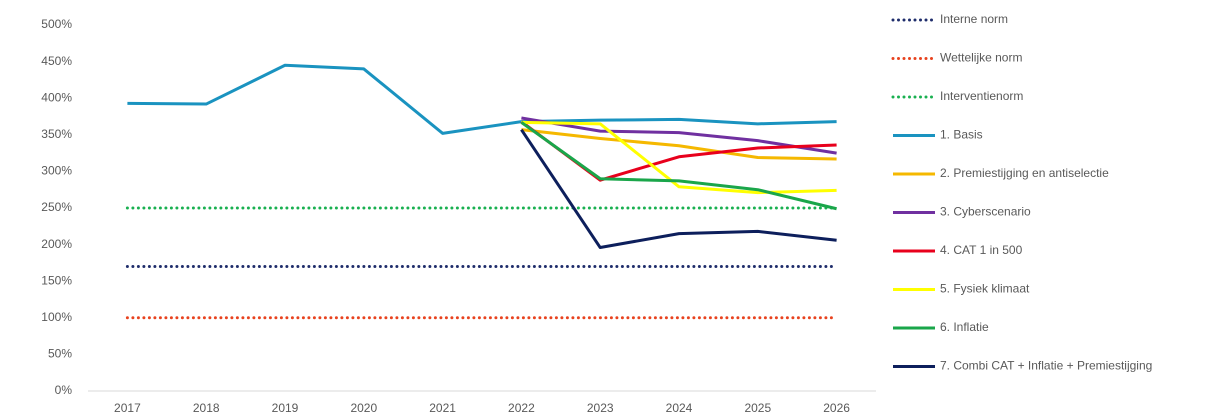 This screenshot has width=1217, height=417. Describe the element at coordinates (56, 207) in the screenshot. I see `y-tick-label: 250%` at that location.